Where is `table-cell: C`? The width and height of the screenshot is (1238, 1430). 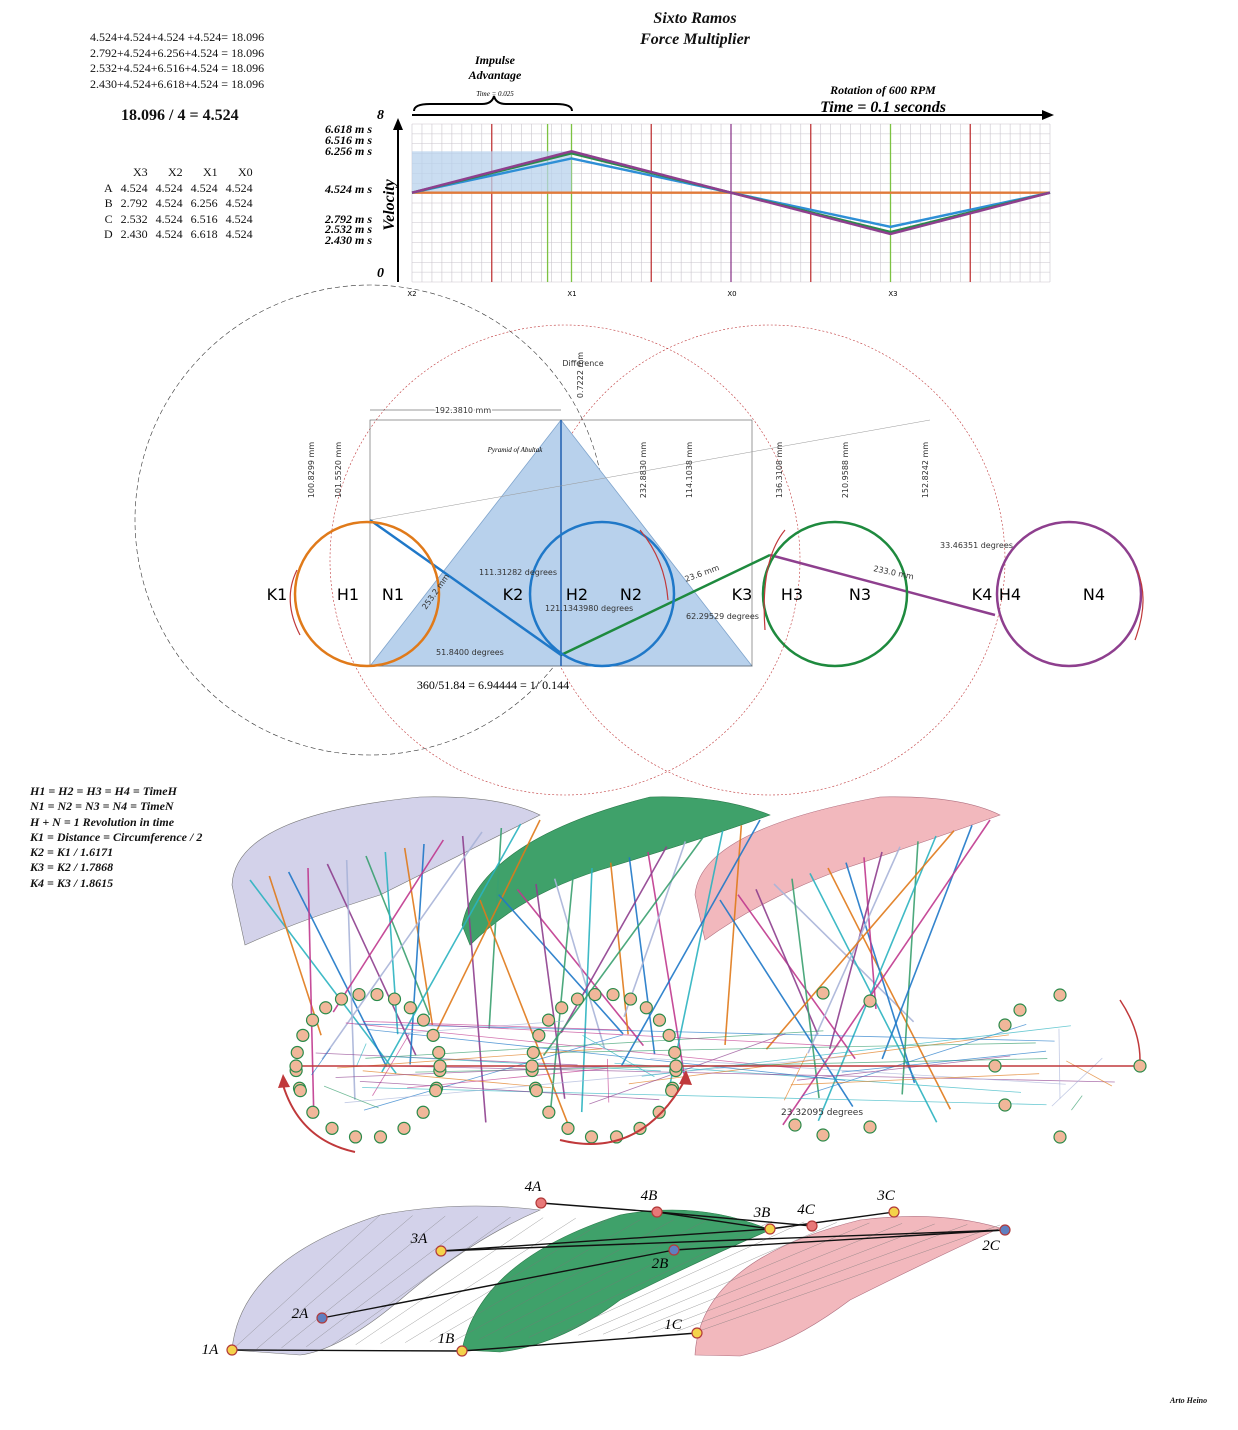 table-cell: C is located at coordinates (108, 218).